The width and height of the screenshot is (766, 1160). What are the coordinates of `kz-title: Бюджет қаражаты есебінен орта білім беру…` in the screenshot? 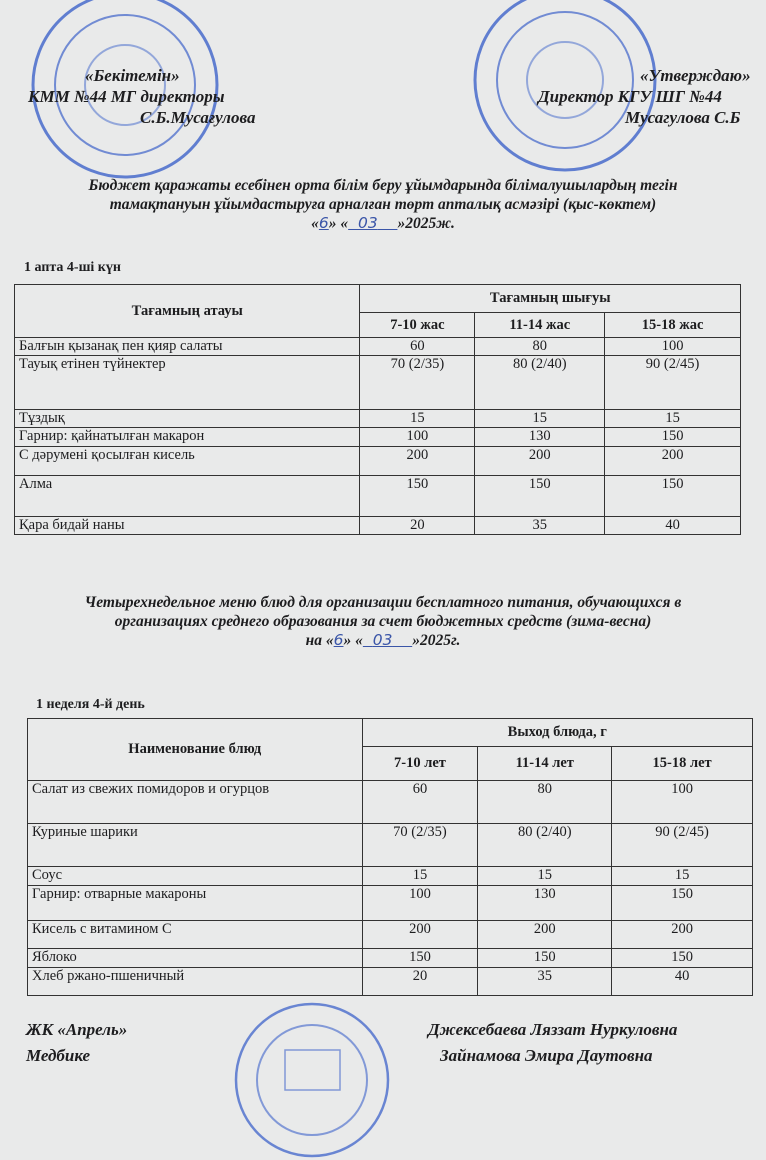 It's located at (383, 204).